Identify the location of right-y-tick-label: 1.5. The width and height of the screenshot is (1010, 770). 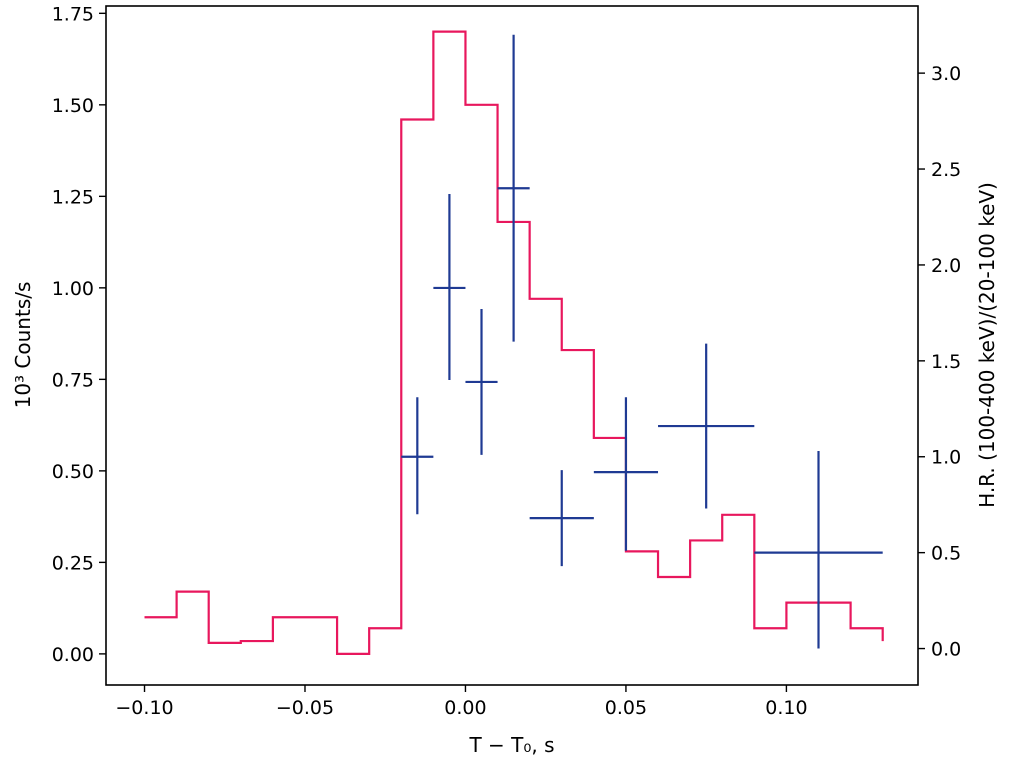
(946, 362).